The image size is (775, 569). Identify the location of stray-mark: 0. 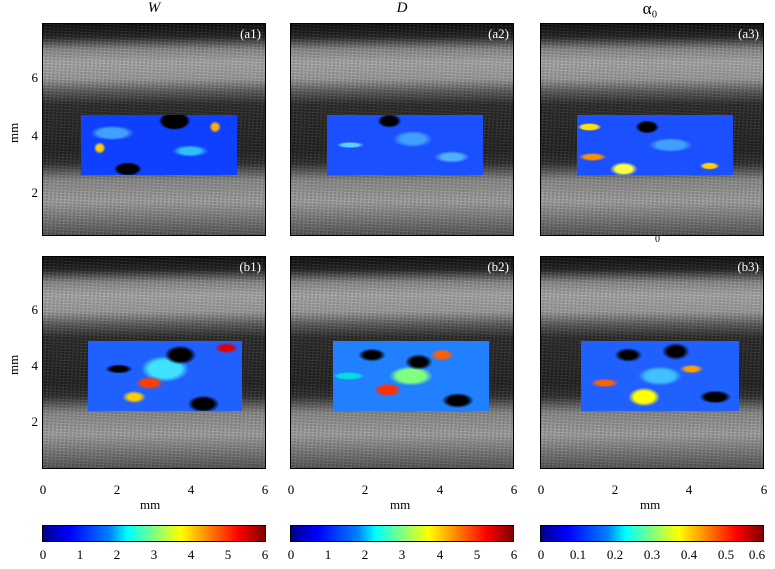
(657, 239).